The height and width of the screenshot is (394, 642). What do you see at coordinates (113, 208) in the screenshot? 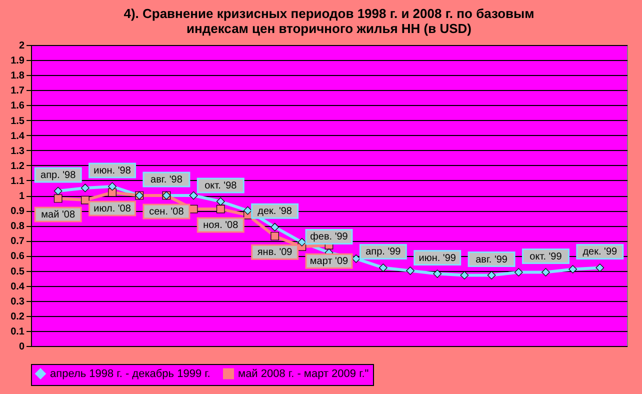
I see `annotation: июл. '08` at bounding box center [113, 208].